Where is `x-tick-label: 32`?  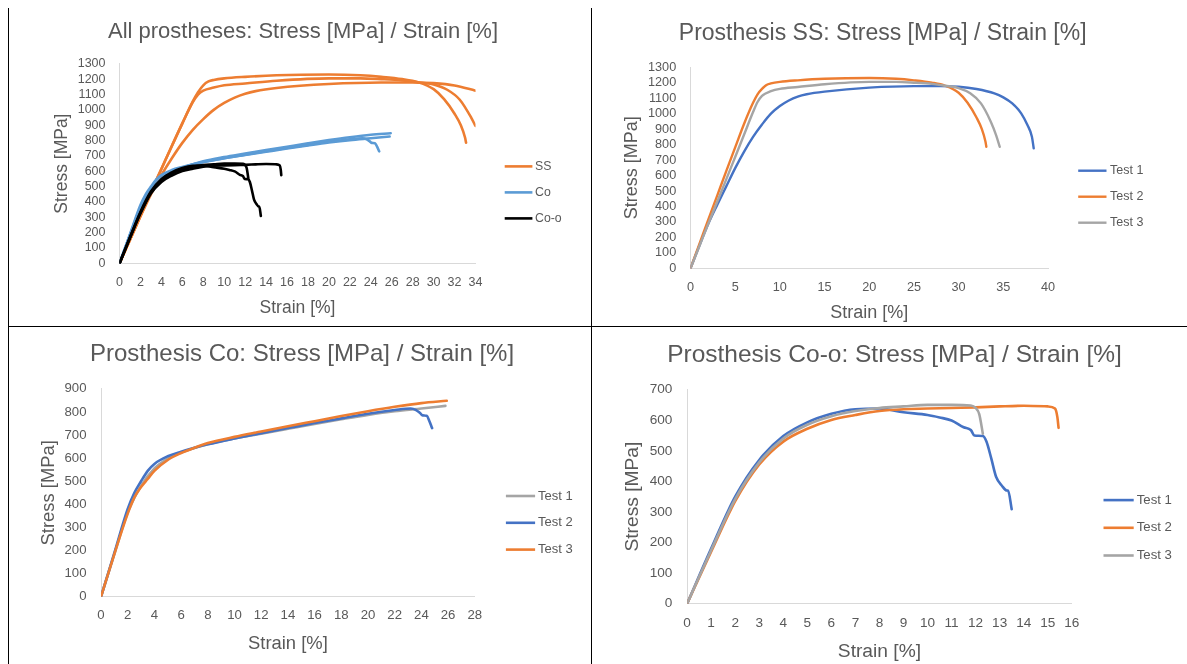 x-tick-label: 32 is located at coordinates (454, 281).